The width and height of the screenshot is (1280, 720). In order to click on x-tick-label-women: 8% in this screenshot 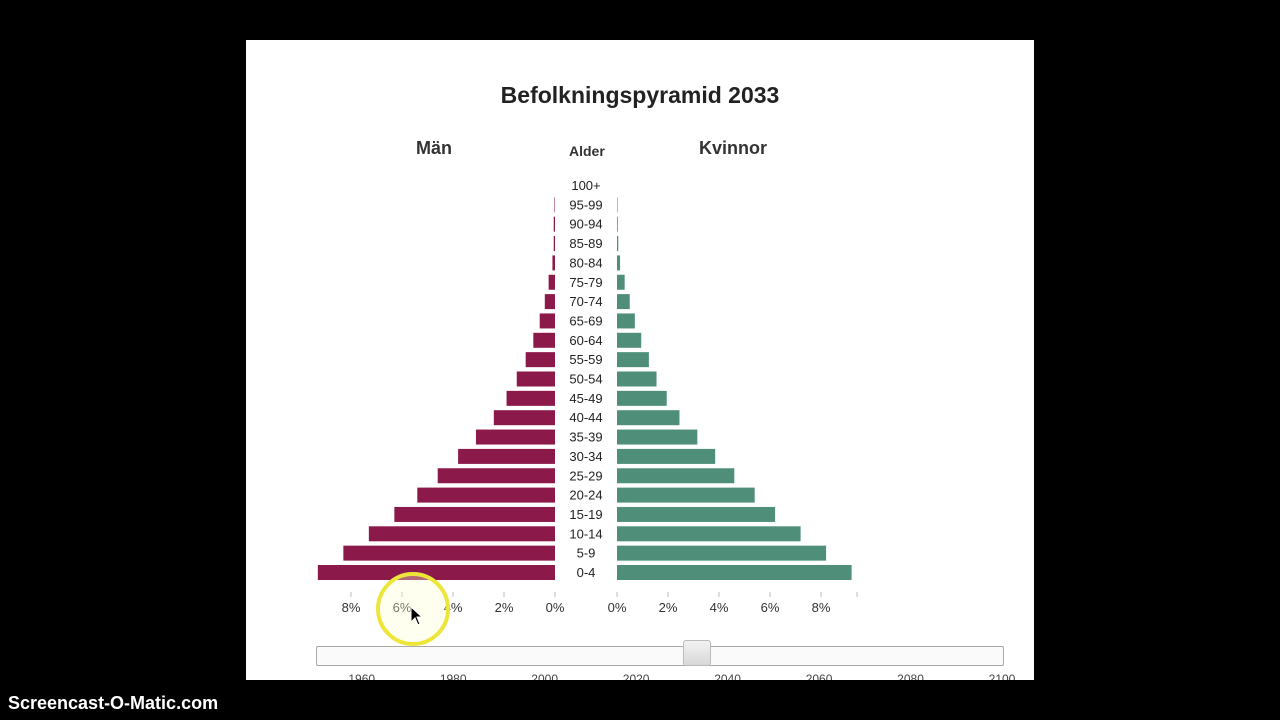, I will do `click(821, 607)`.